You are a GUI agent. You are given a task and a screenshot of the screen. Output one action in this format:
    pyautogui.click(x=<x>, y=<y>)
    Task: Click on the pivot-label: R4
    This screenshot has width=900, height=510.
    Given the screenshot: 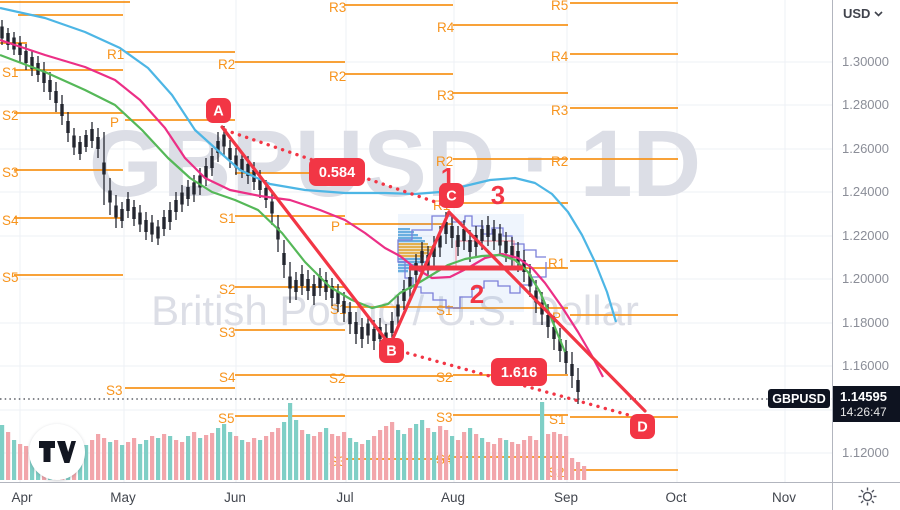 What is the action you would take?
    pyautogui.click(x=446, y=27)
    